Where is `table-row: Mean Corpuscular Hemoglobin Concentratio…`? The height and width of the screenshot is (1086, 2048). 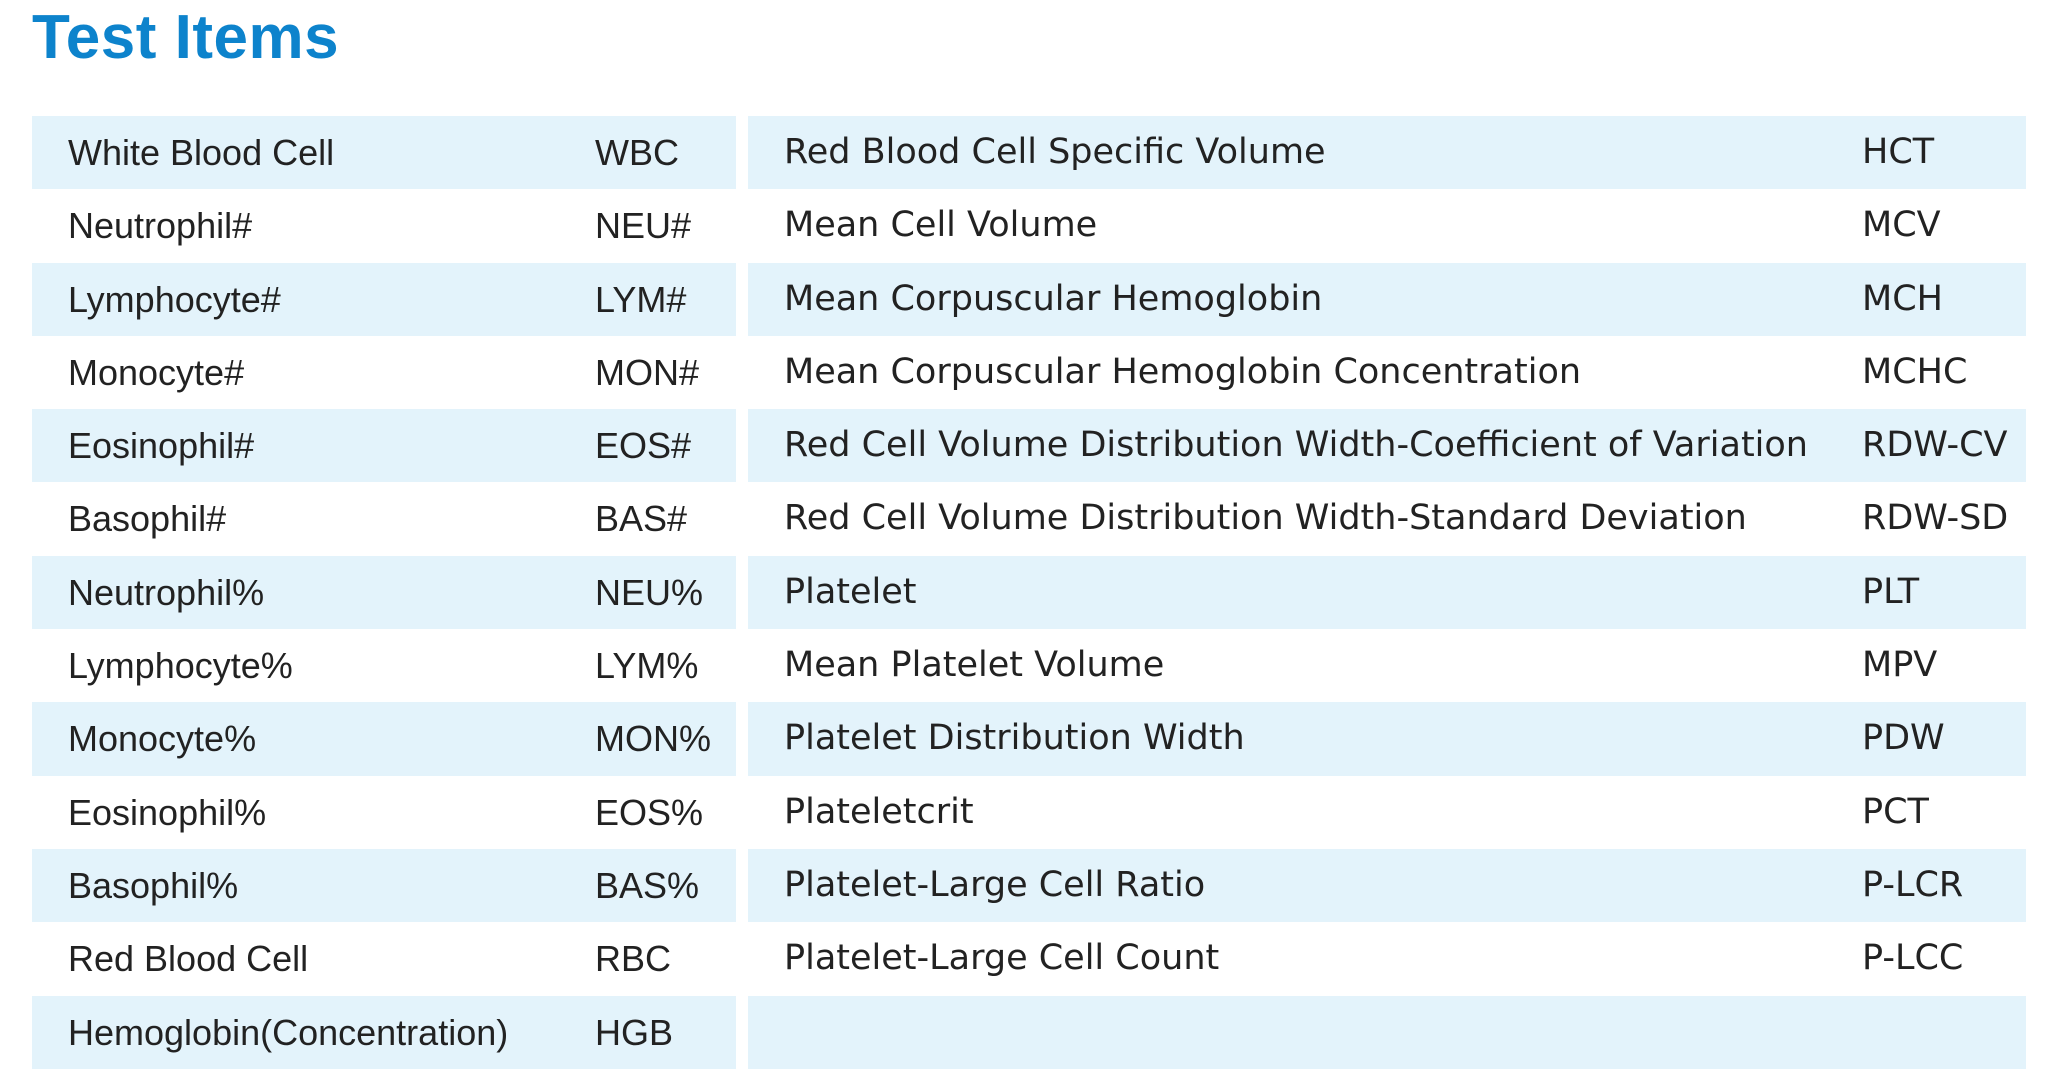 table-row: Mean Corpuscular Hemoglobin Concentratio… is located at coordinates (1387, 372).